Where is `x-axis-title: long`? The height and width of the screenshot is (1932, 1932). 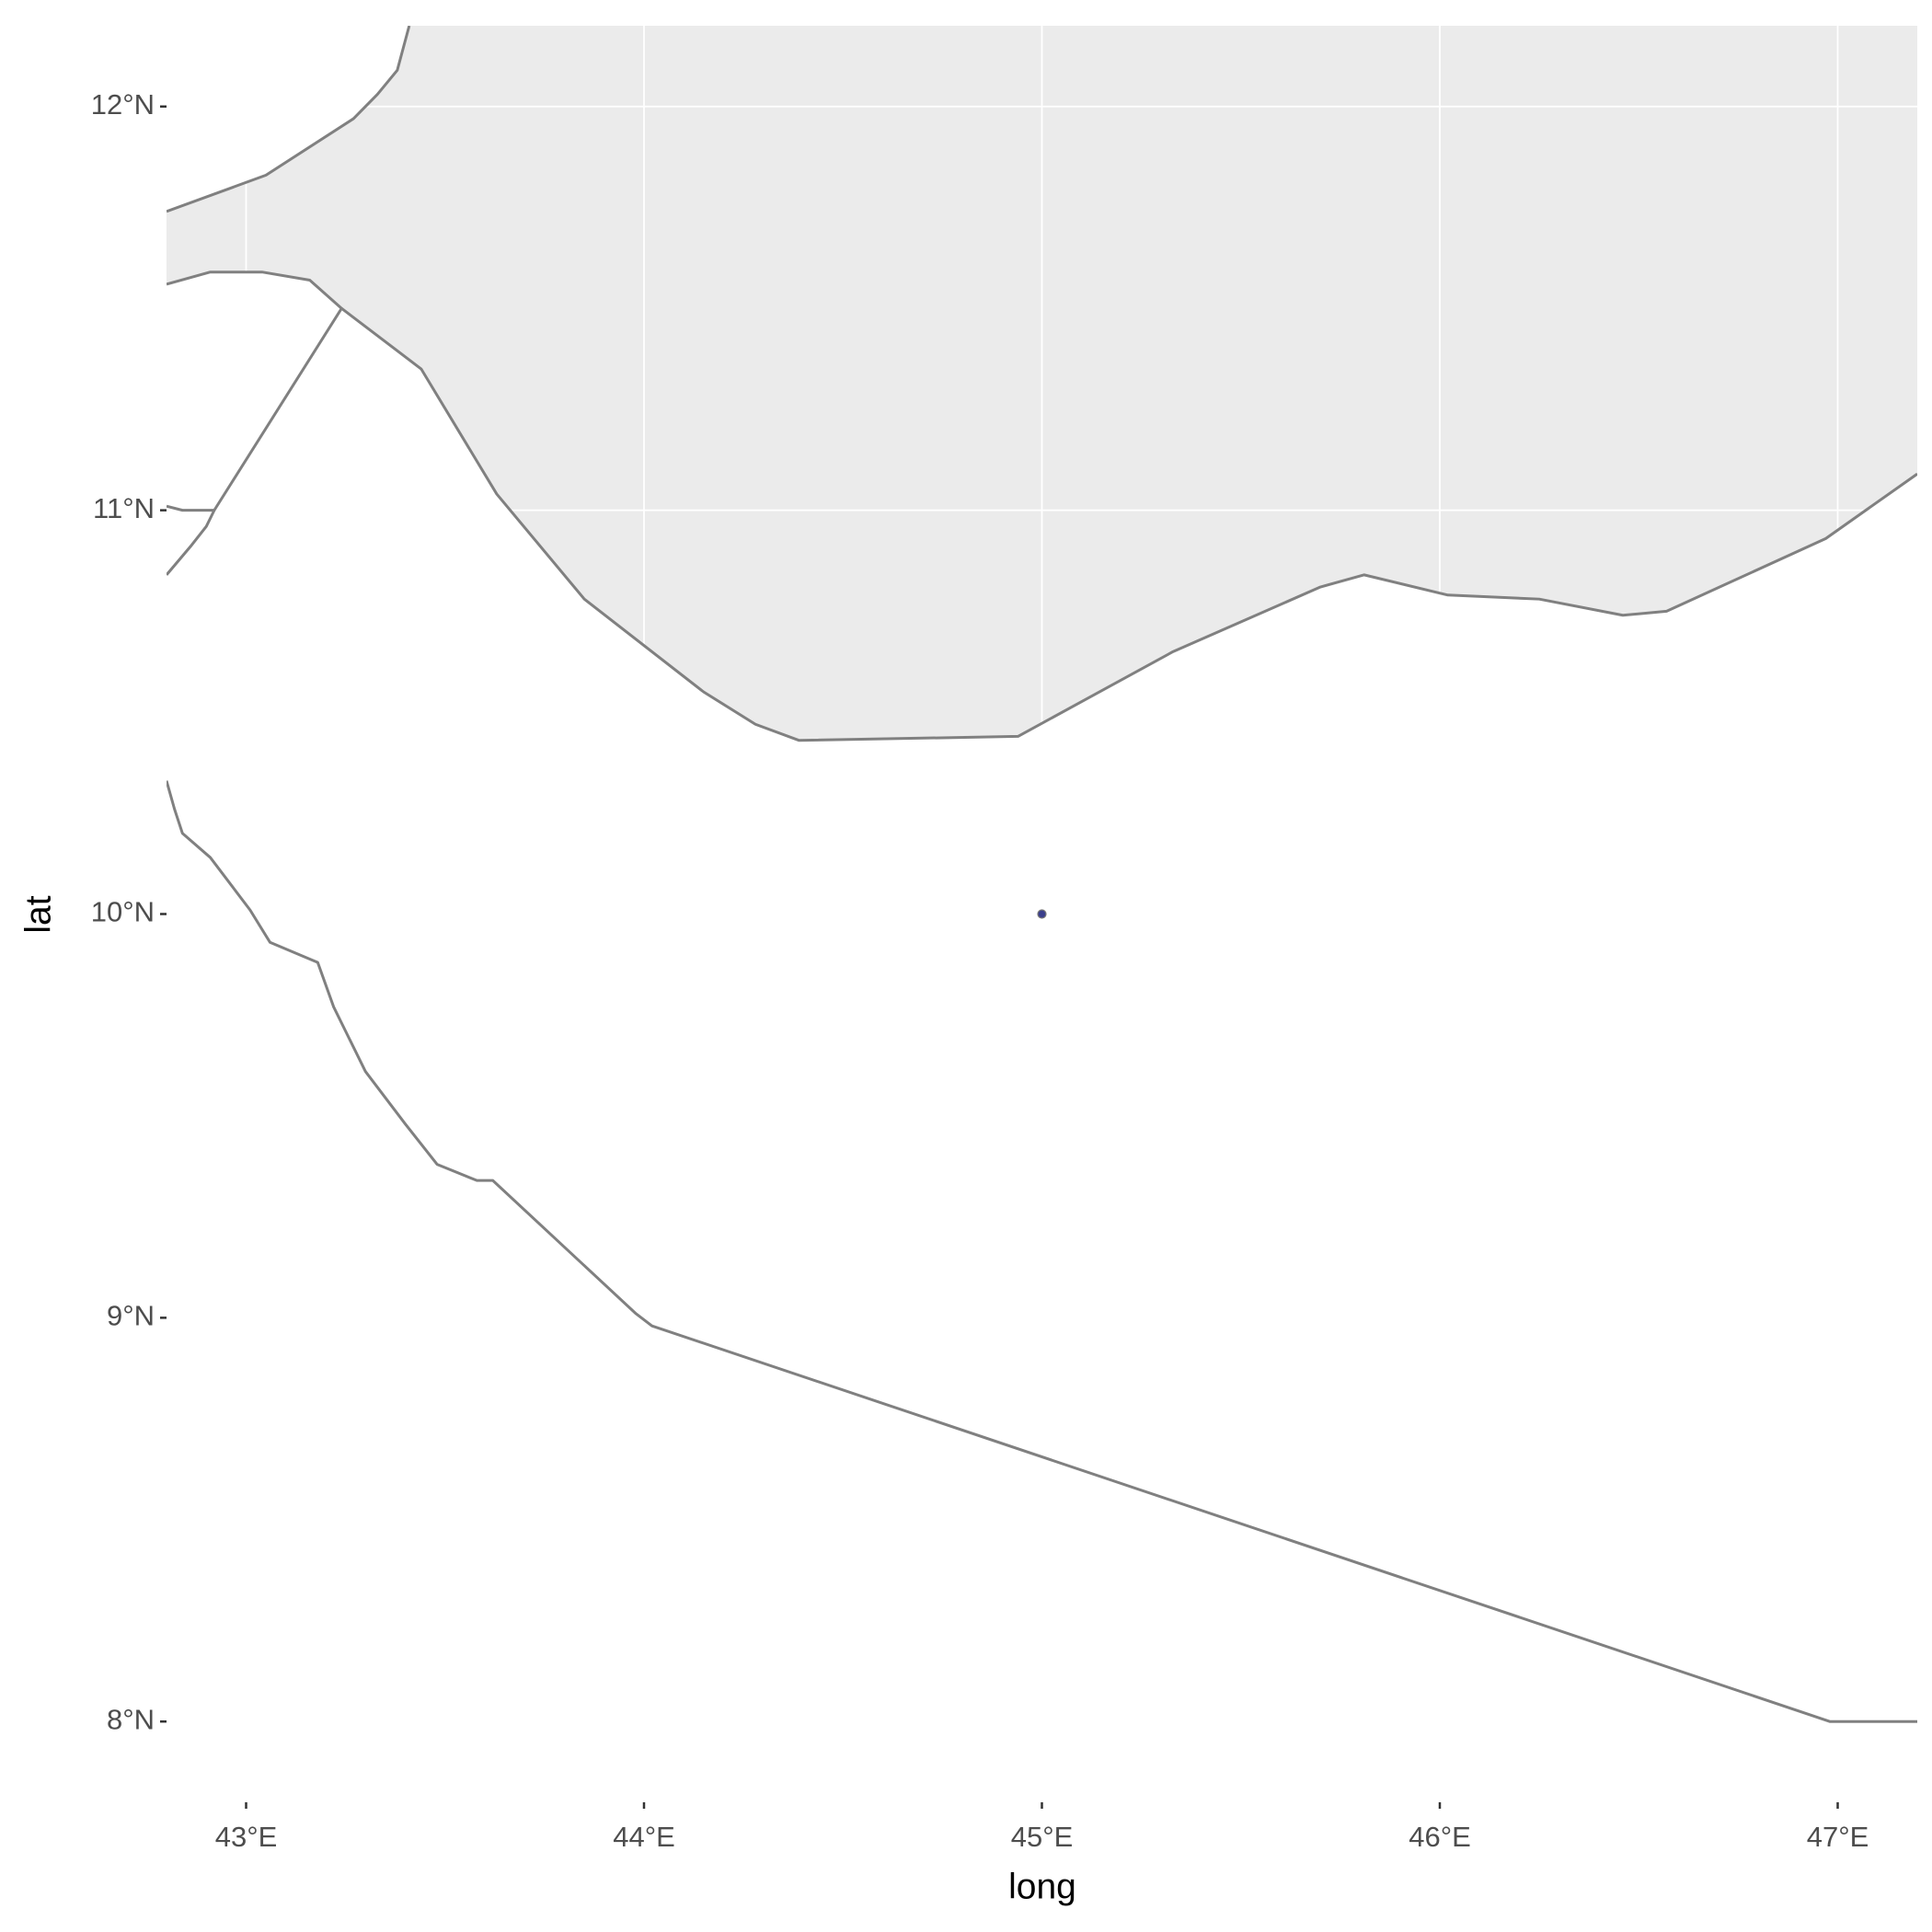 x-axis-title: long is located at coordinates (1042, 1886).